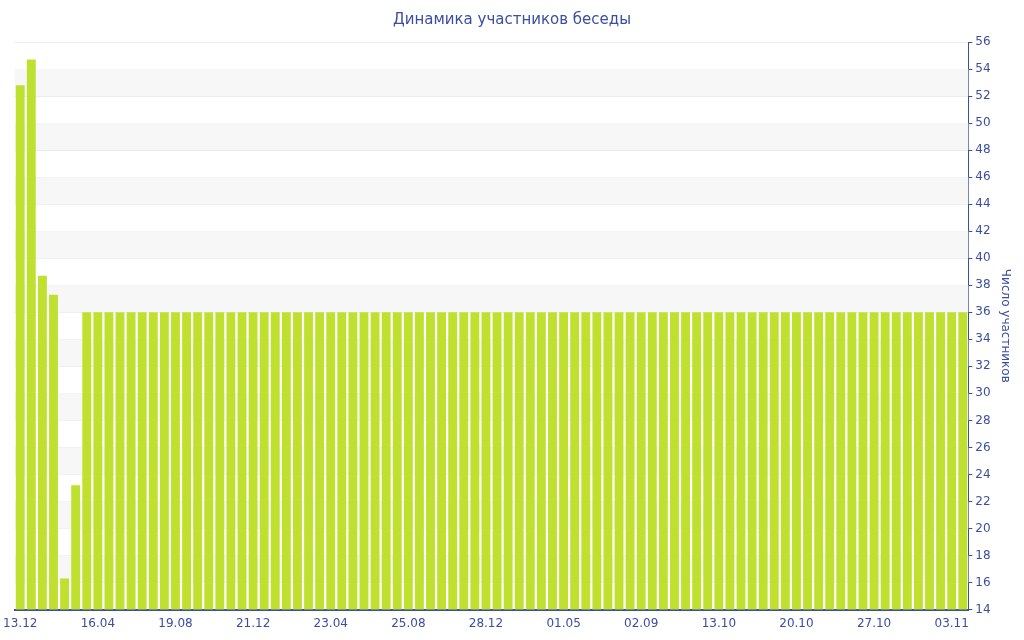 This screenshot has height=640, width=1024. What do you see at coordinates (983, 446) in the screenshot?
I see `y-tick-label: 26` at bounding box center [983, 446].